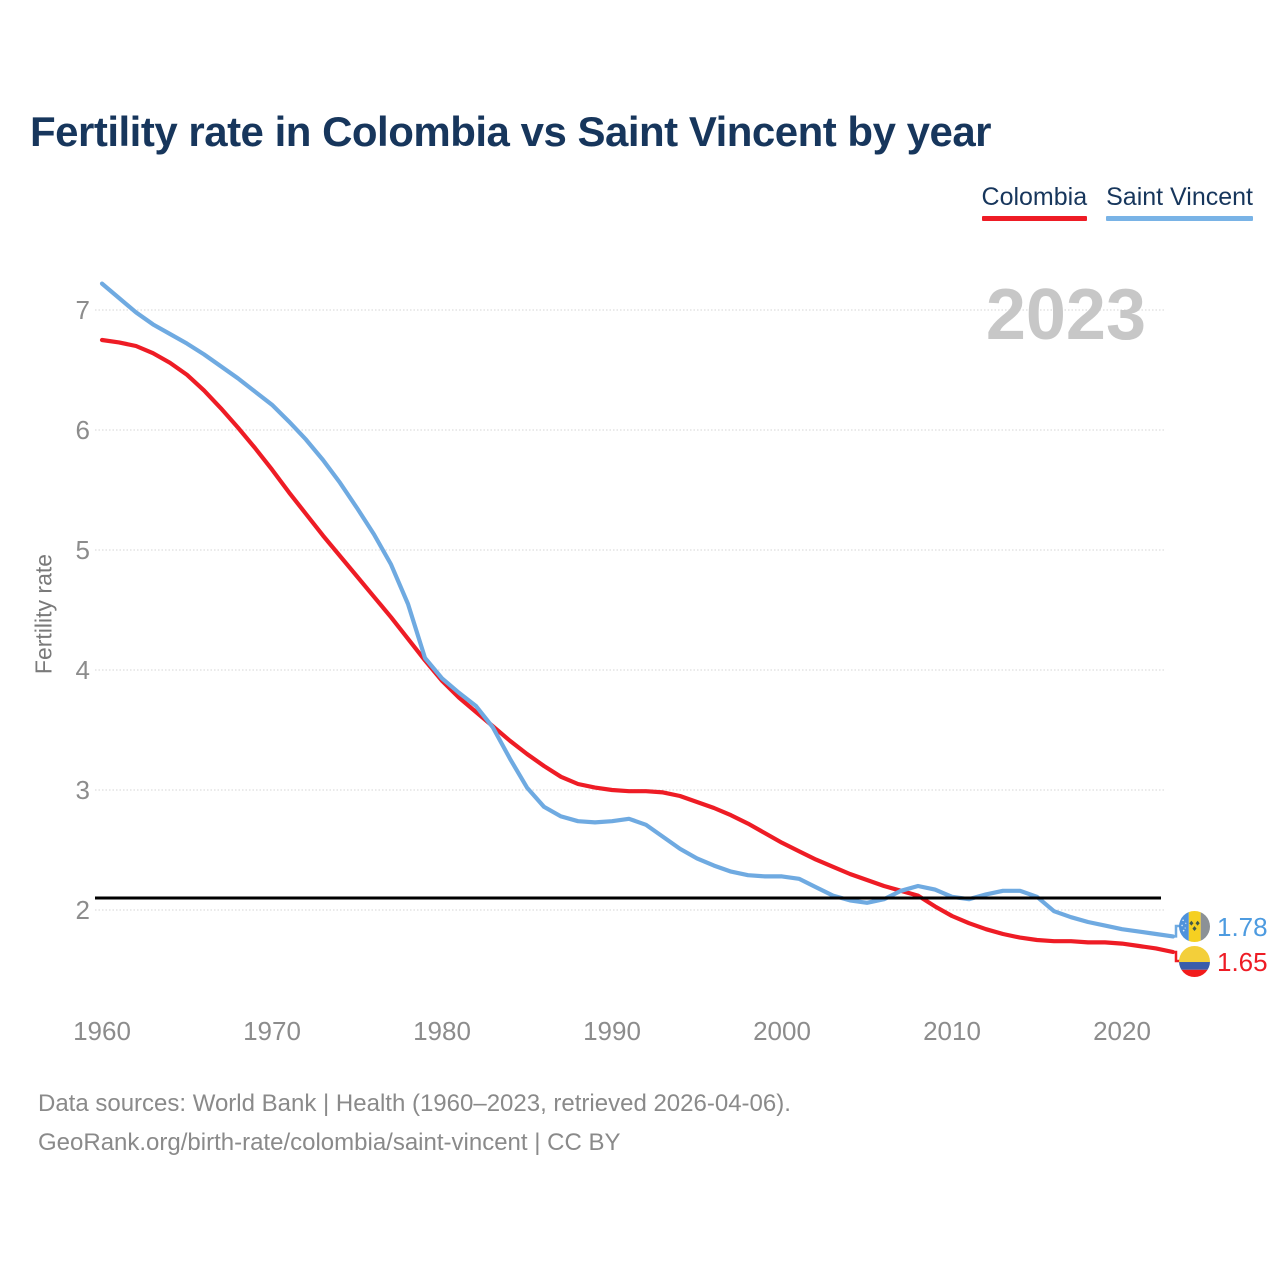 This screenshot has height=1280, width=1280. What do you see at coordinates (82, 550) in the screenshot?
I see `y-tick-label-5: 5` at bounding box center [82, 550].